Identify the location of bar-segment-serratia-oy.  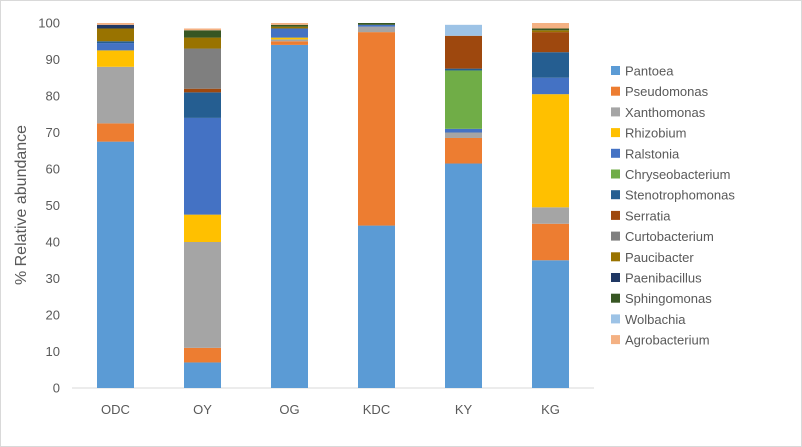
(202, 90).